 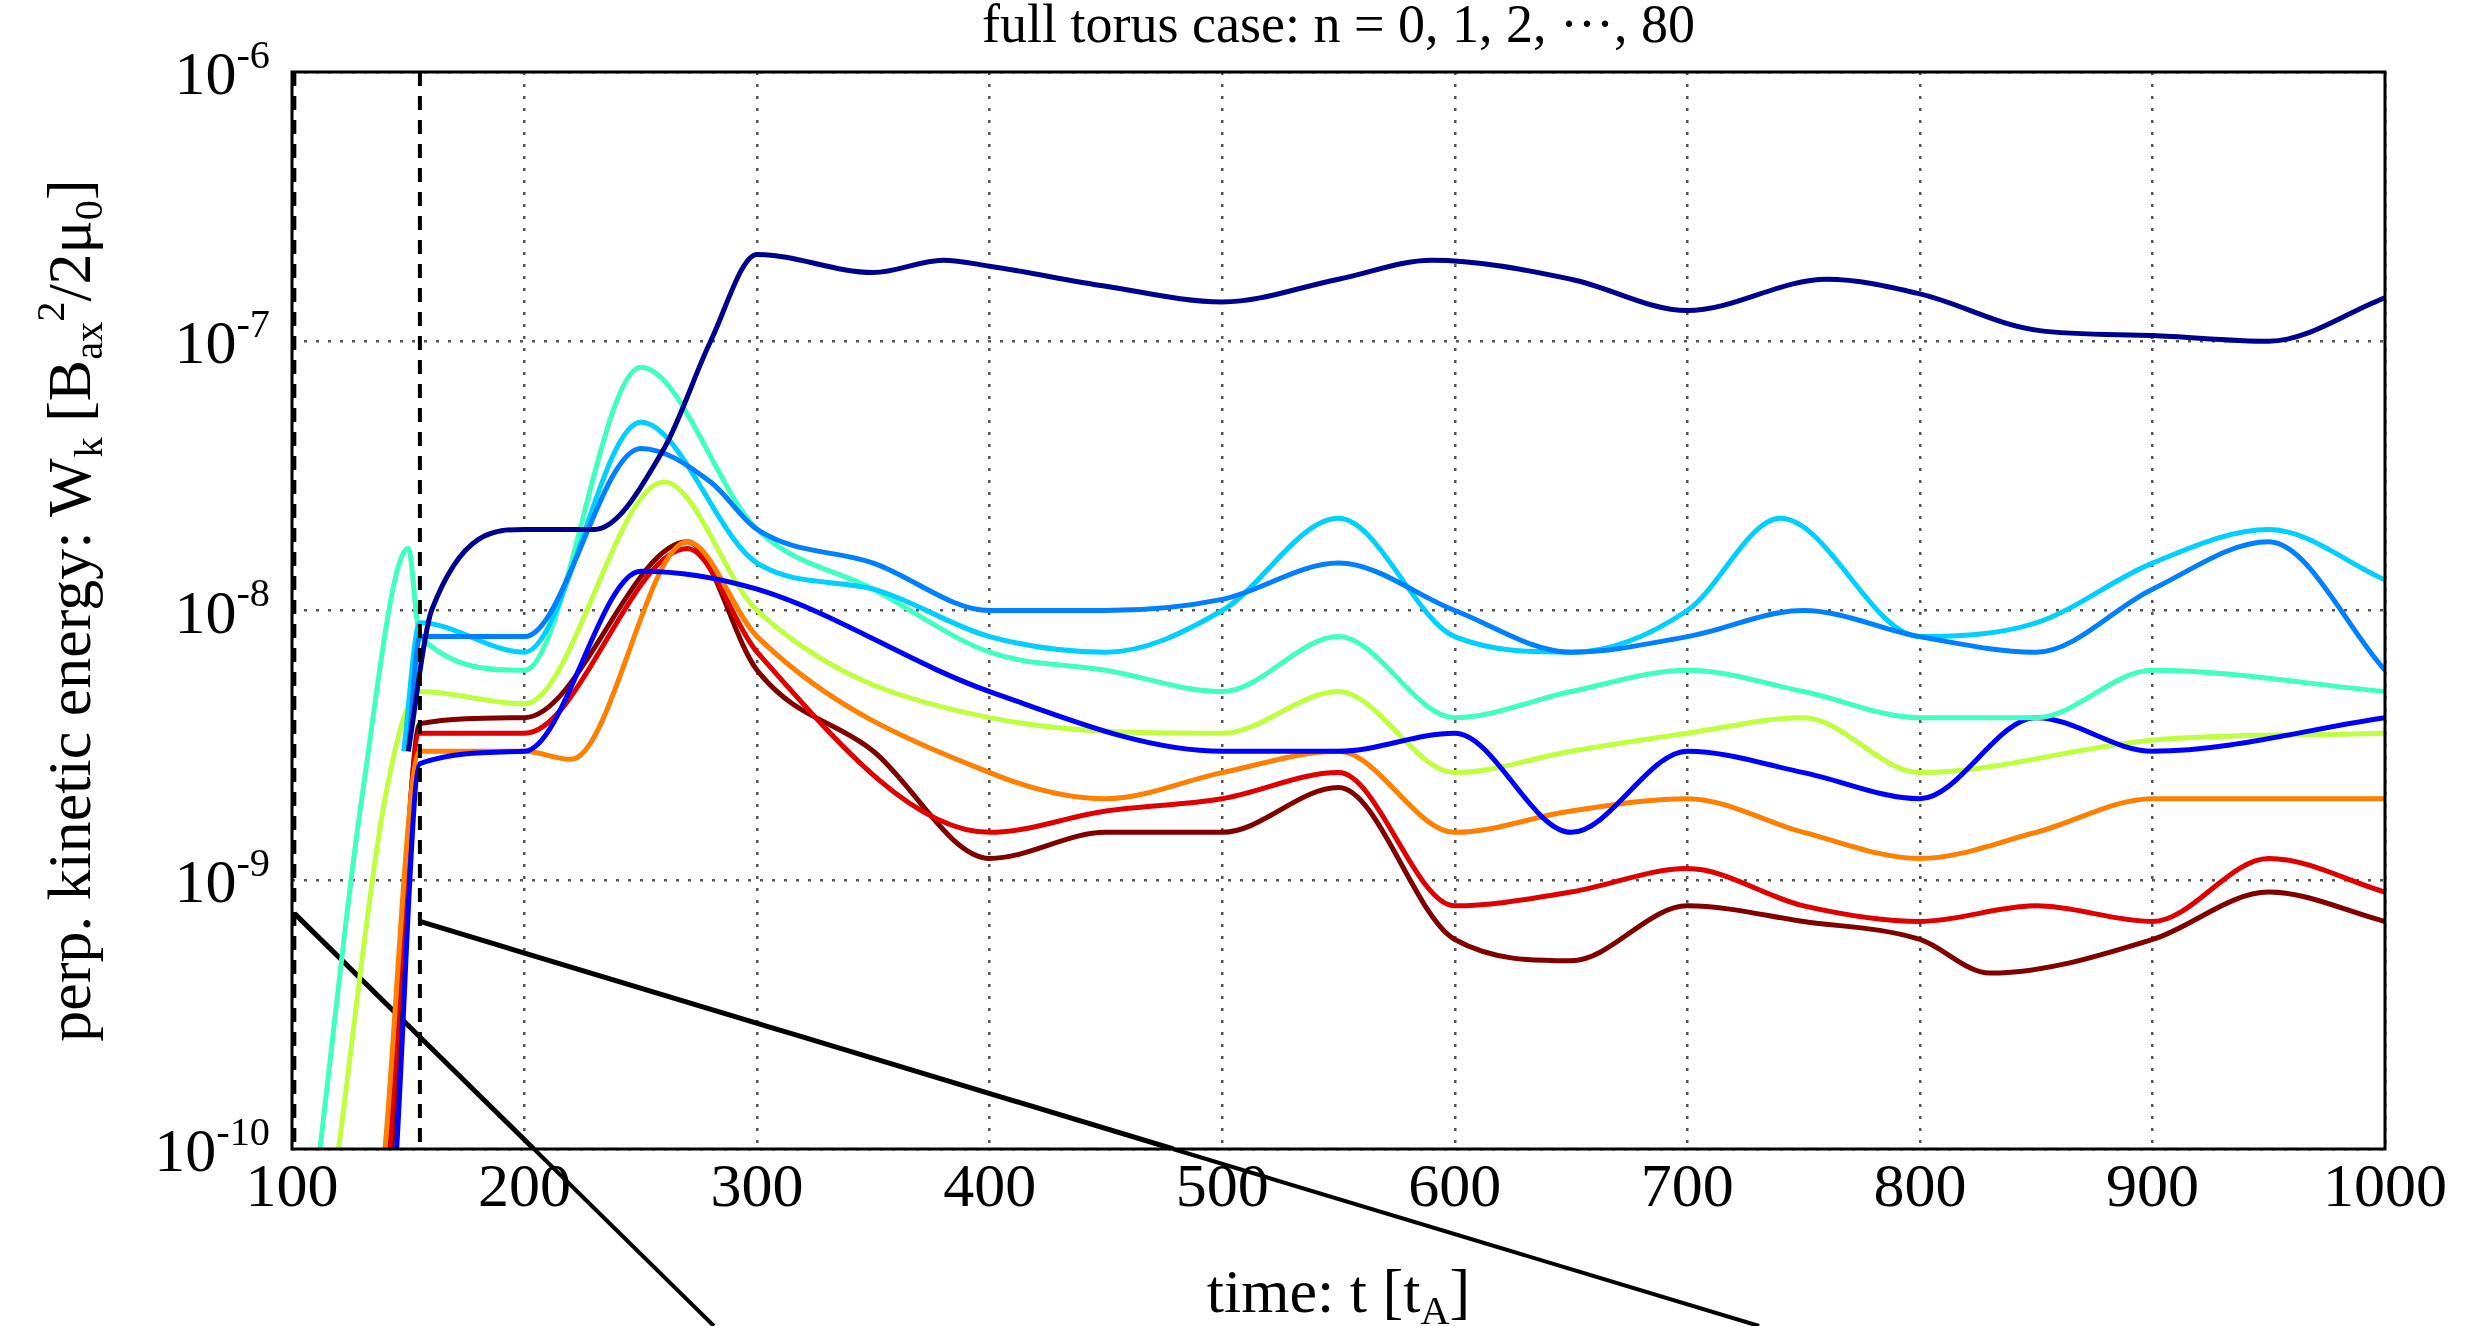 I want to click on x-tick-label: 700, so click(x=1687, y=1185).